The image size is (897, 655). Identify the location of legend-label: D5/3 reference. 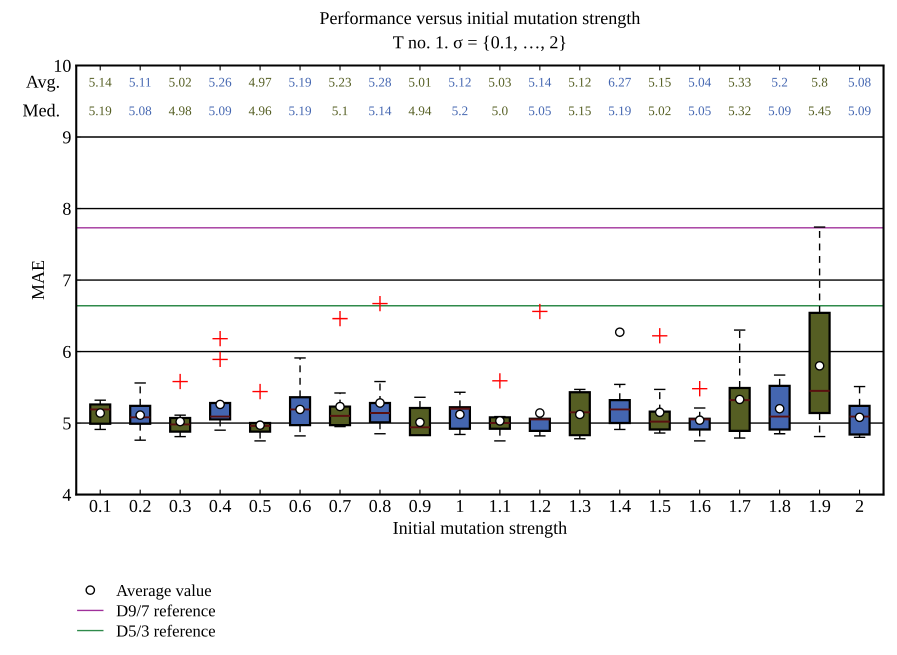
(166, 630).